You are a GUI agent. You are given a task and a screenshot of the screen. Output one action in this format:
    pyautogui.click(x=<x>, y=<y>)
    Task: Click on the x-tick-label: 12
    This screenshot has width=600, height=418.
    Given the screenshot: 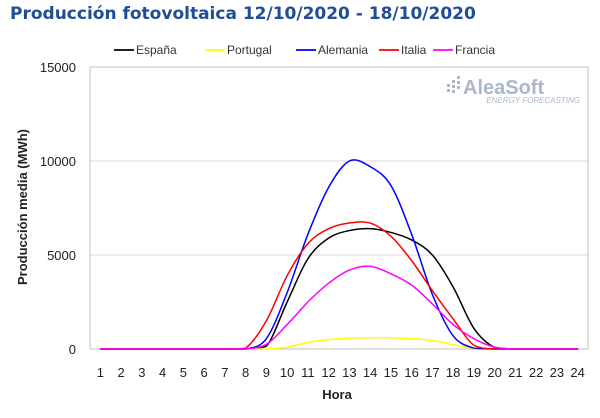 What is the action you would take?
    pyautogui.click(x=328, y=372)
    